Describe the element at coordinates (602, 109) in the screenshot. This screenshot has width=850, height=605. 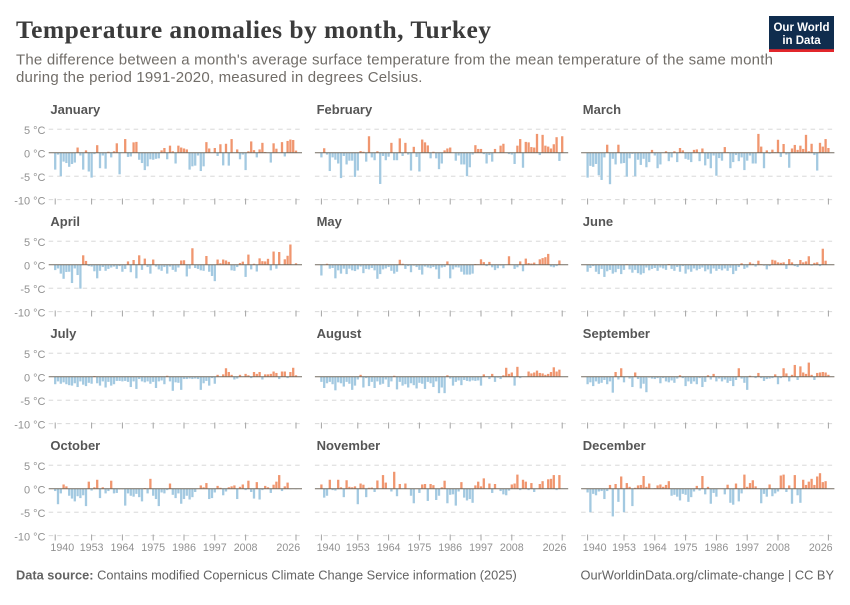
I see `svg-text: March` at that location.